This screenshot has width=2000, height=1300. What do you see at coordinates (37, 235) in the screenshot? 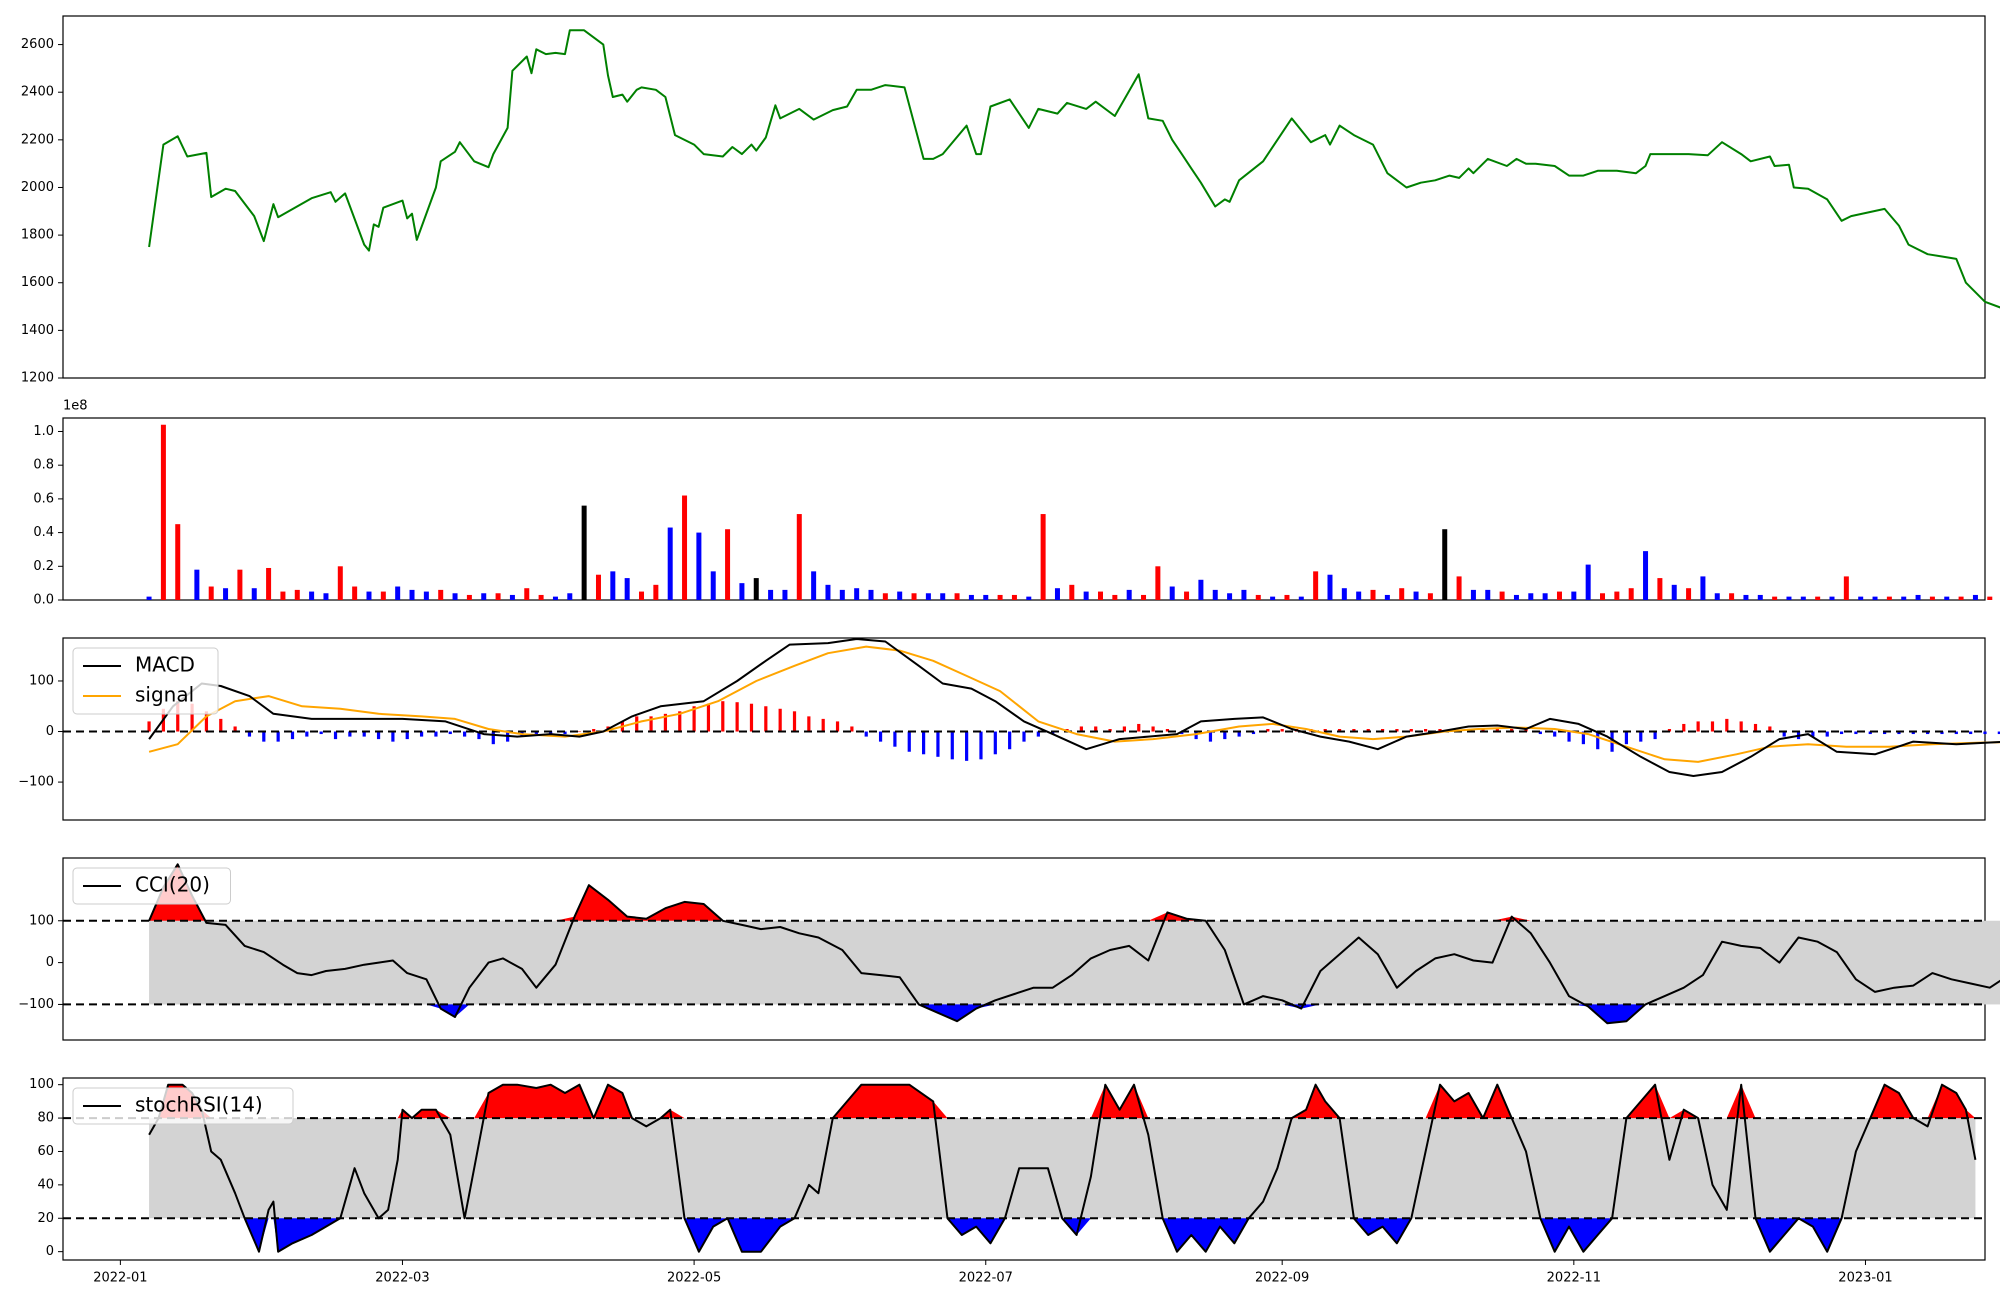
I see `price-ytick-label: 1800` at bounding box center [37, 235].